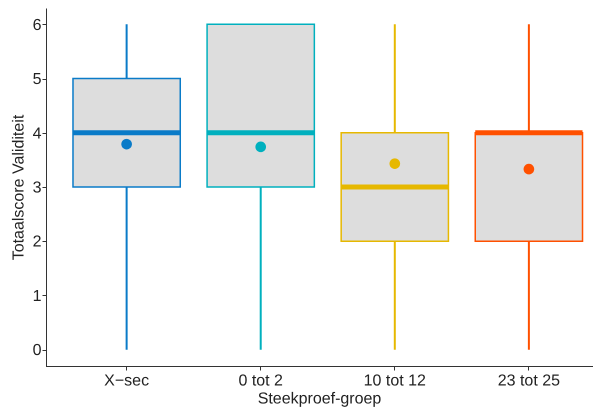 The width and height of the screenshot is (600, 412). What do you see at coordinates (395, 381) in the screenshot?
I see `x-tick-label: 10 tot 12` at bounding box center [395, 381].